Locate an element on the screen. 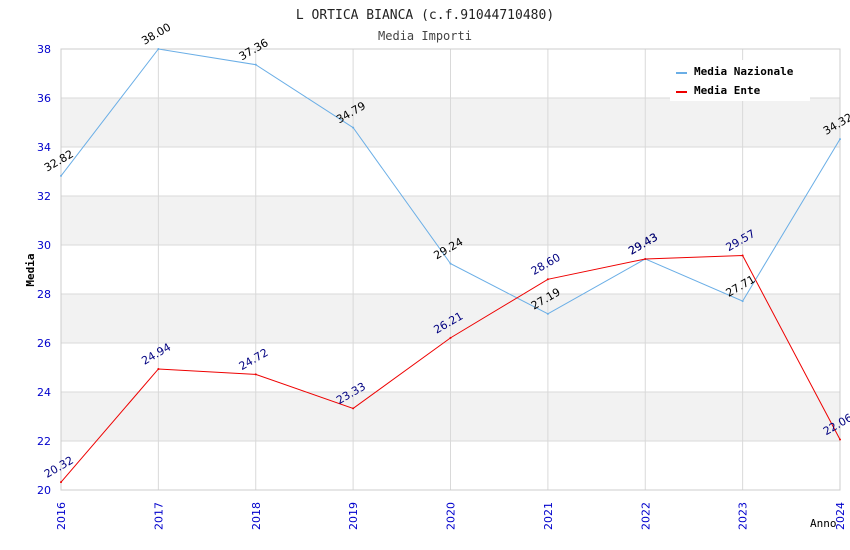 This screenshot has height=550, width=850. legend-label-nazionale: Media Nazionale is located at coordinates (744, 71).